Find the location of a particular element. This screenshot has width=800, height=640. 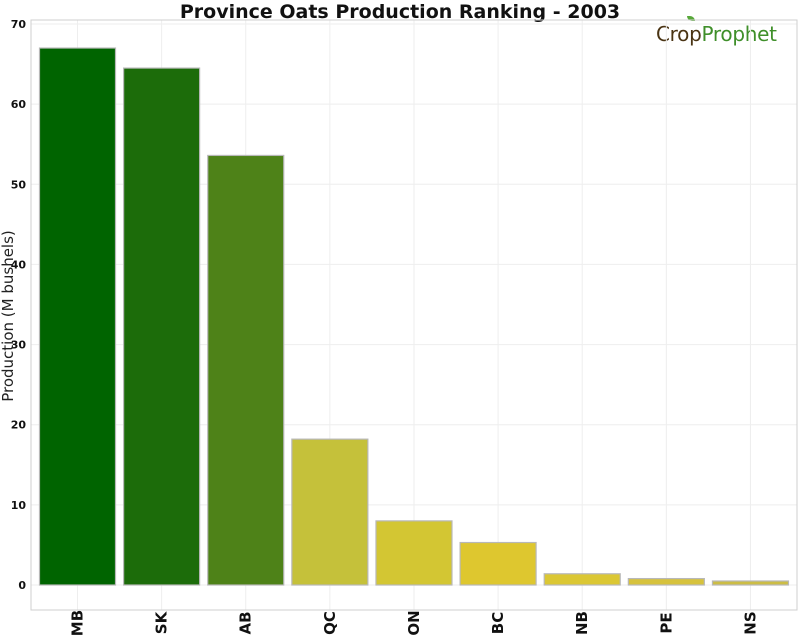

x-tick-label: NS is located at coordinates (750, 622).